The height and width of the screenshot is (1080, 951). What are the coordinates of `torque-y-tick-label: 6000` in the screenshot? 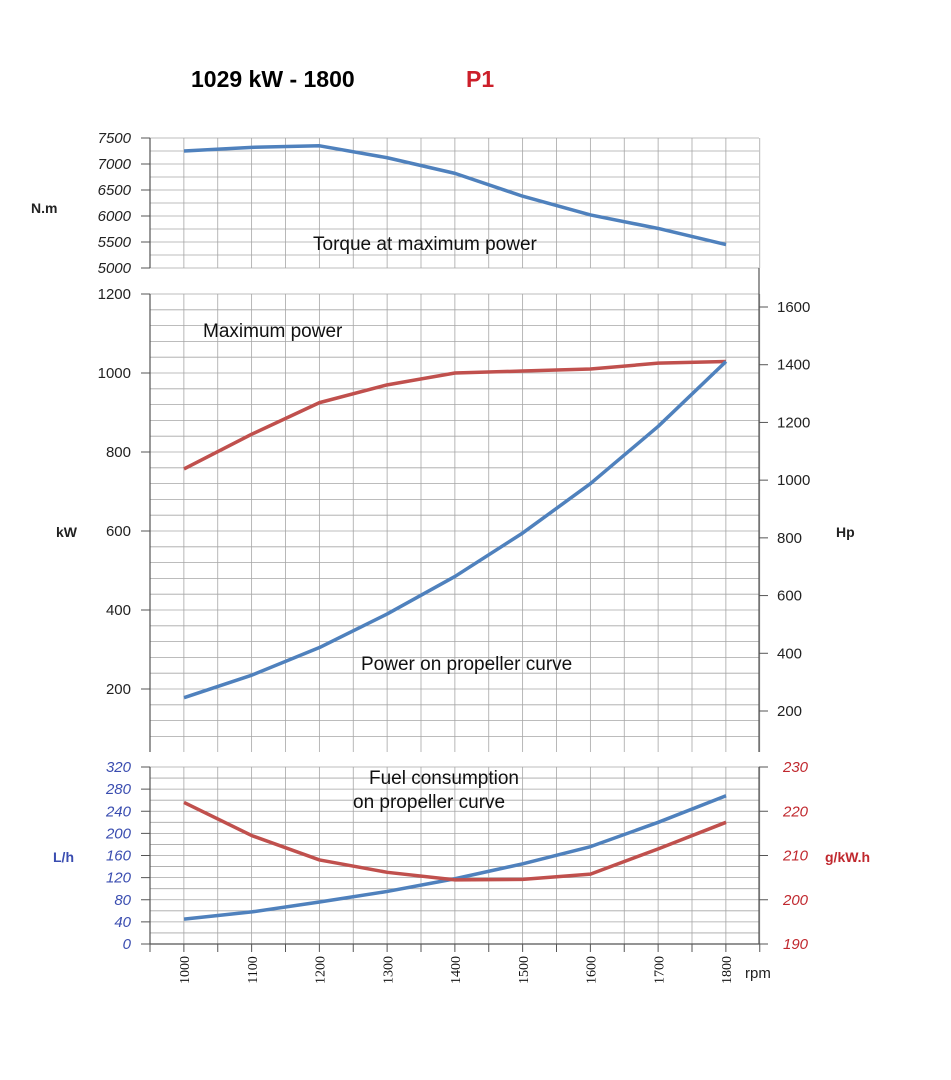 It's located at (115, 216).